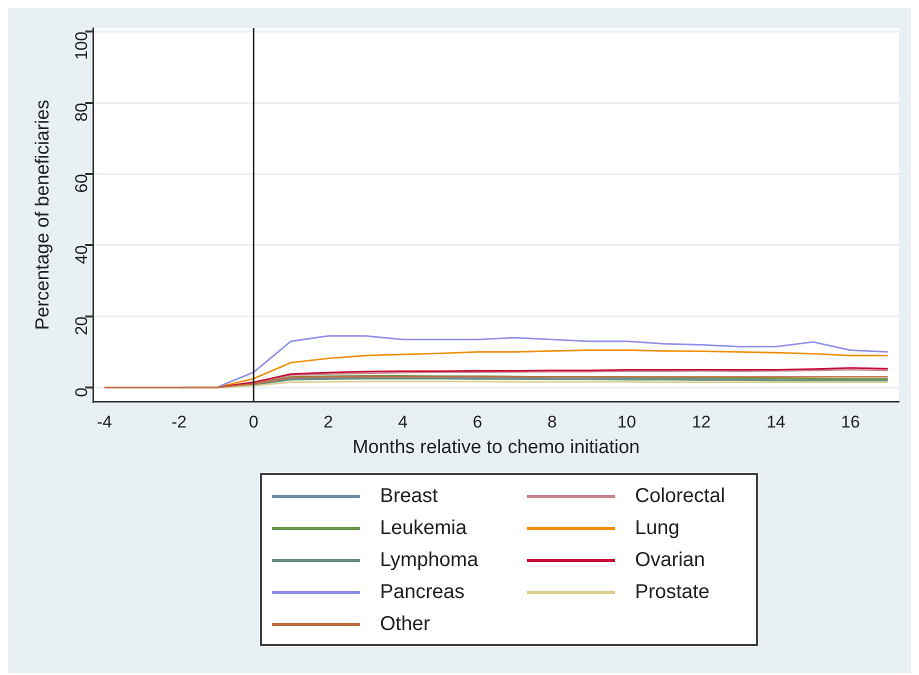 This screenshot has height=675, width=919. Describe the element at coordinates (422, 592) in the screenshot. I see `legend-label: Pancreas` at that location.